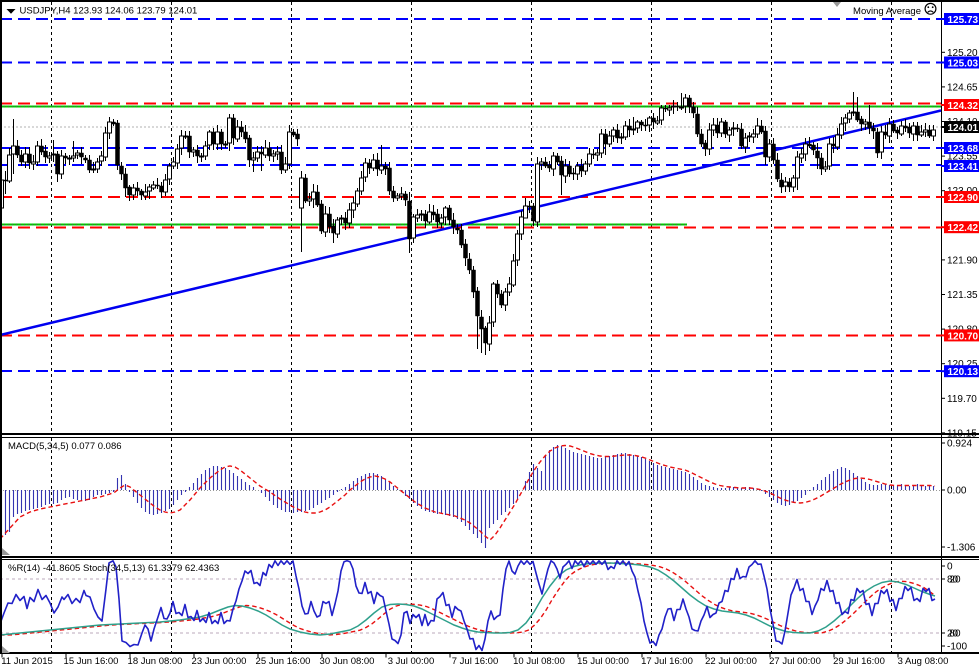 This screenshot has width=979, height=669. I want to click on svg-text: 122.90, so click(963, 198).